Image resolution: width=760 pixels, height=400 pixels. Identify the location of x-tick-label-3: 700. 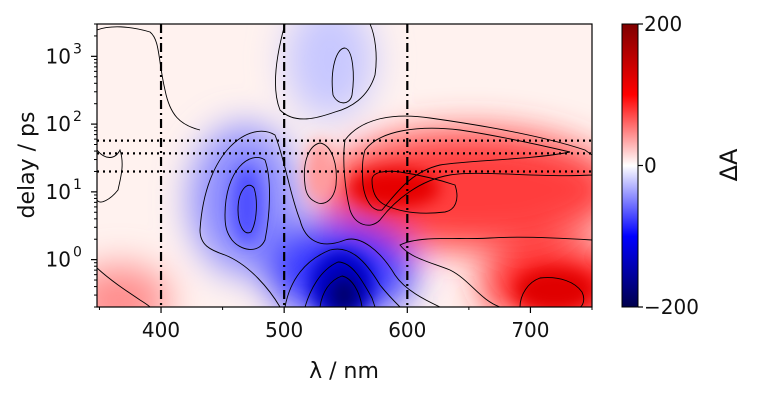
(530, 330).